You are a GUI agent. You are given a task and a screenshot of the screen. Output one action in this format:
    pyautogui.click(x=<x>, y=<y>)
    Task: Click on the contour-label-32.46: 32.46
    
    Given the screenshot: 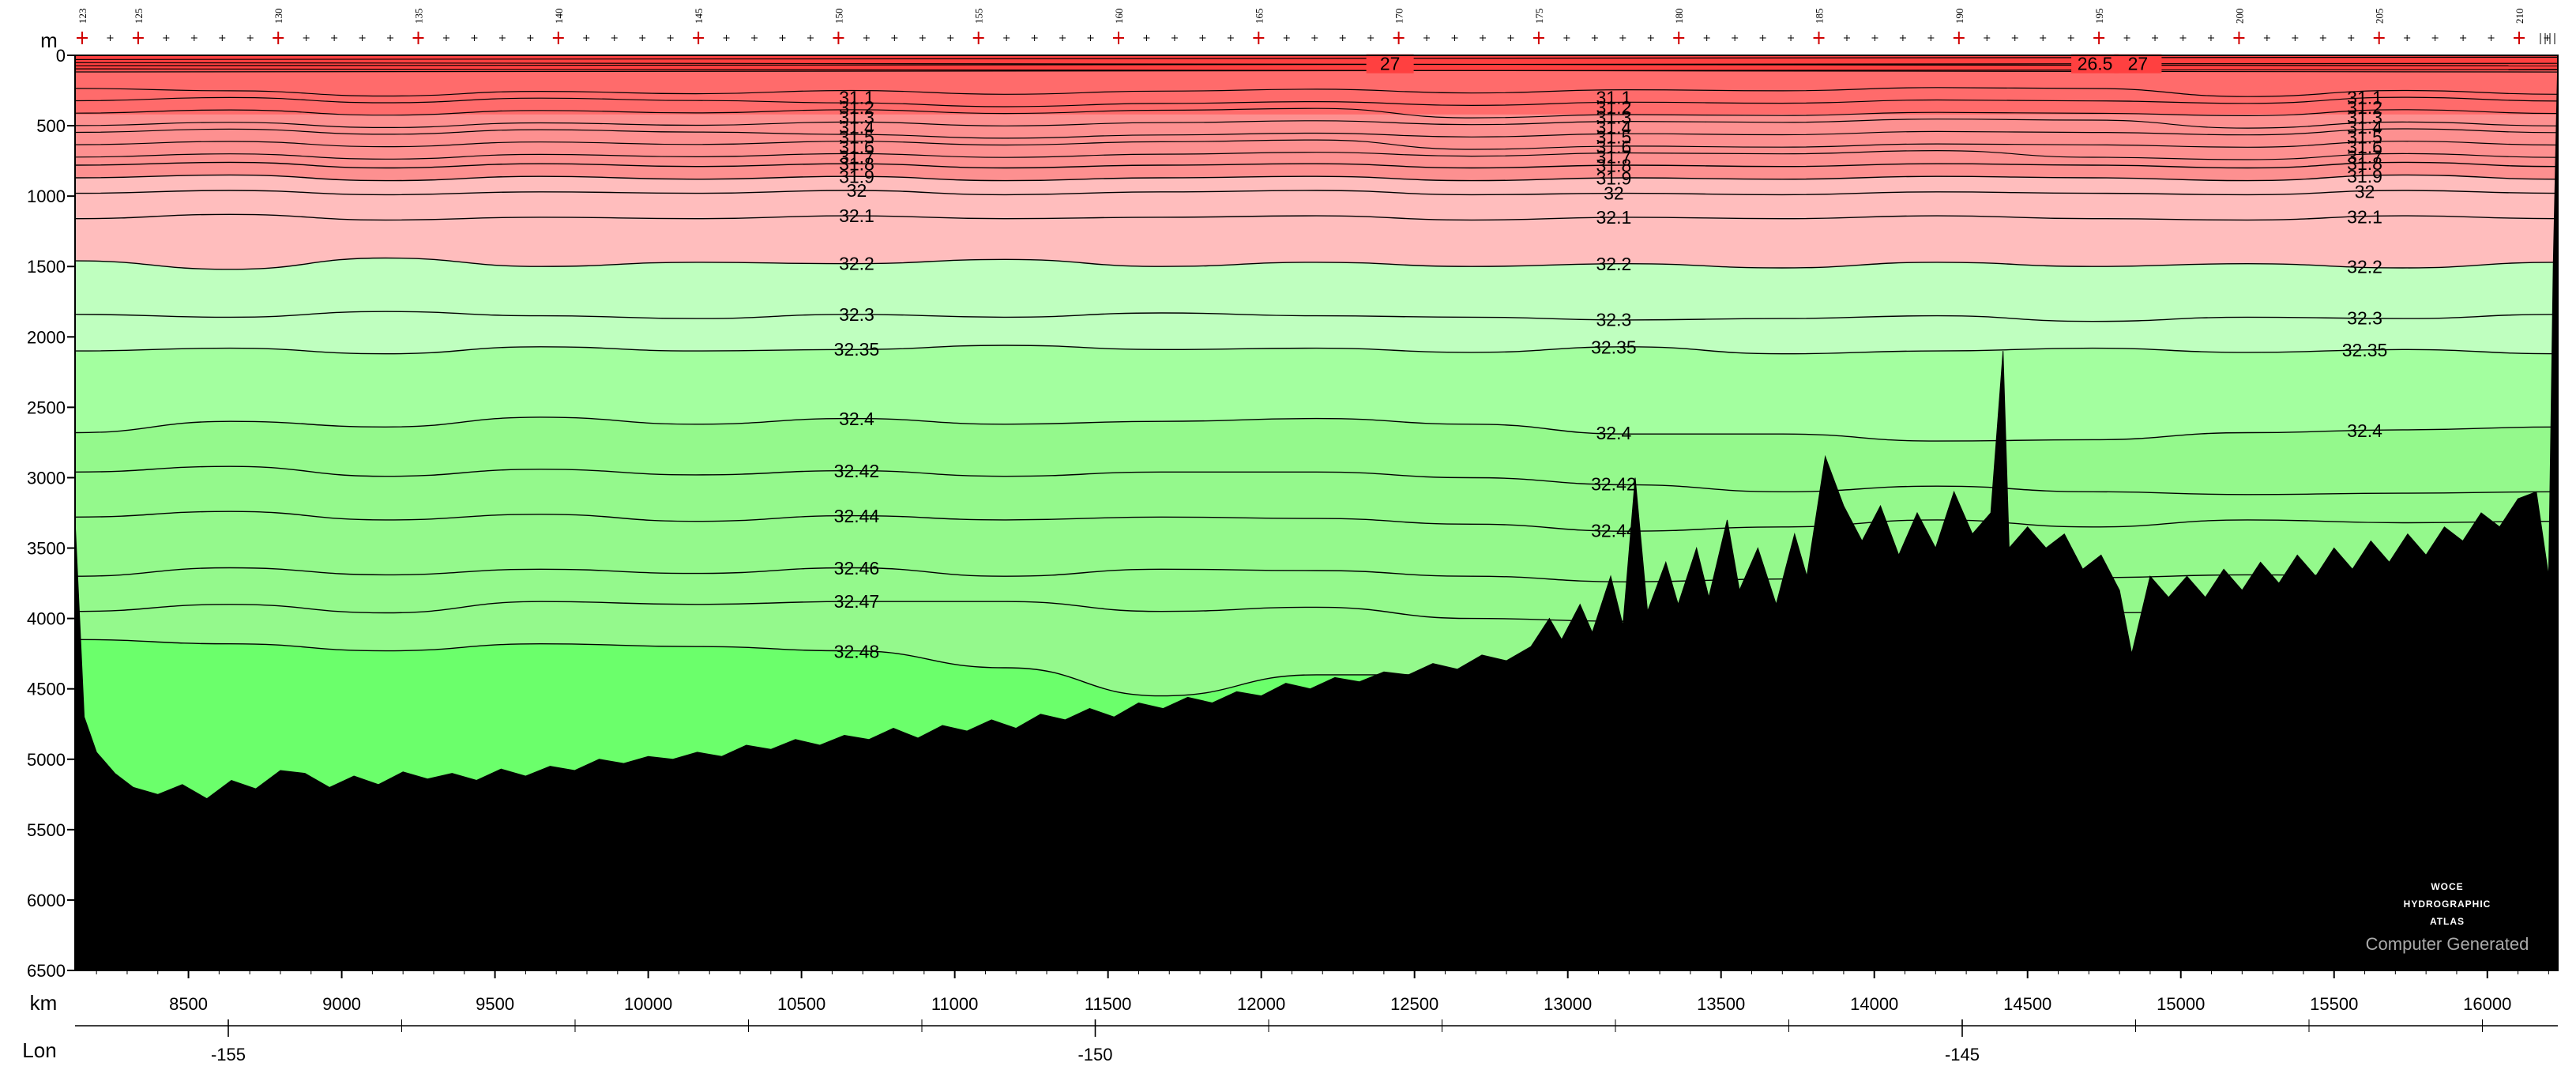 What is the action you would take?
    pyautogui.click(x=857, y=568)
    